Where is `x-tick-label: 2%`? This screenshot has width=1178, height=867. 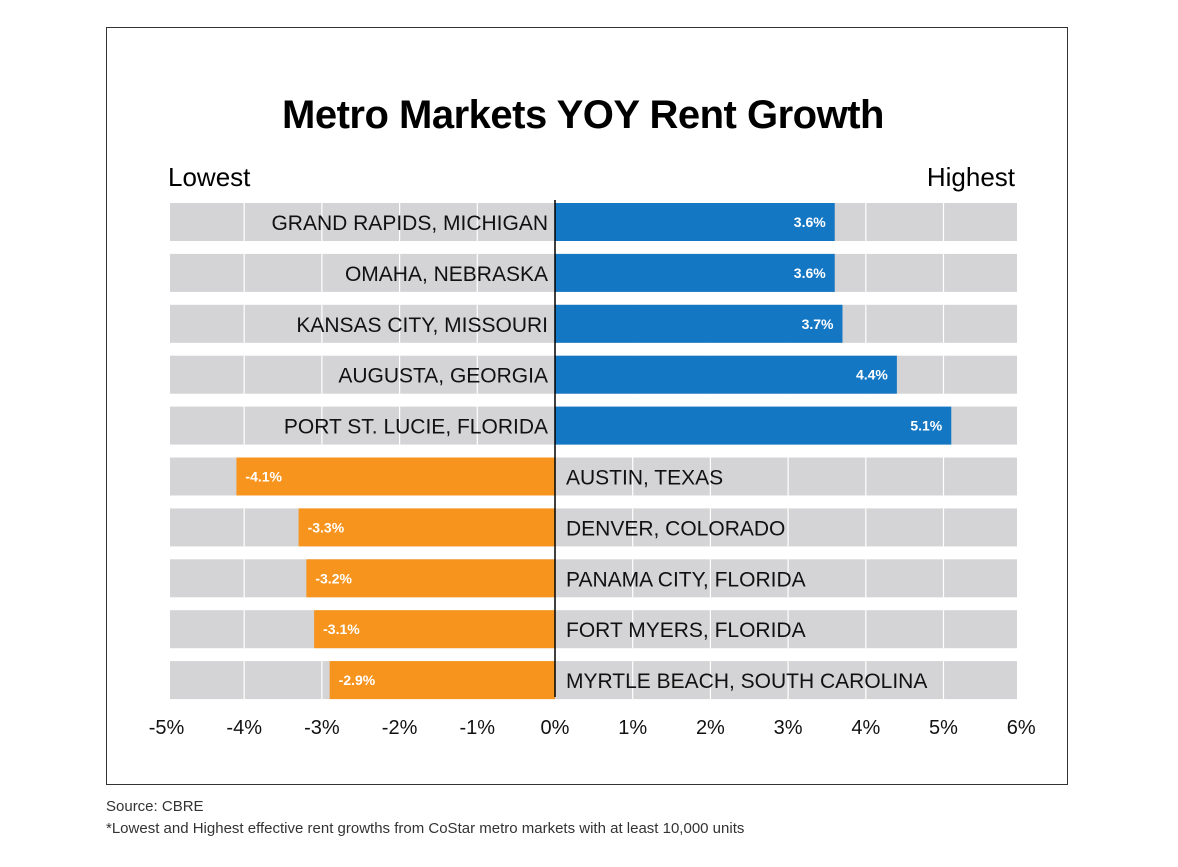
x-tick-label: 2% is located at coordinates (710, 728).